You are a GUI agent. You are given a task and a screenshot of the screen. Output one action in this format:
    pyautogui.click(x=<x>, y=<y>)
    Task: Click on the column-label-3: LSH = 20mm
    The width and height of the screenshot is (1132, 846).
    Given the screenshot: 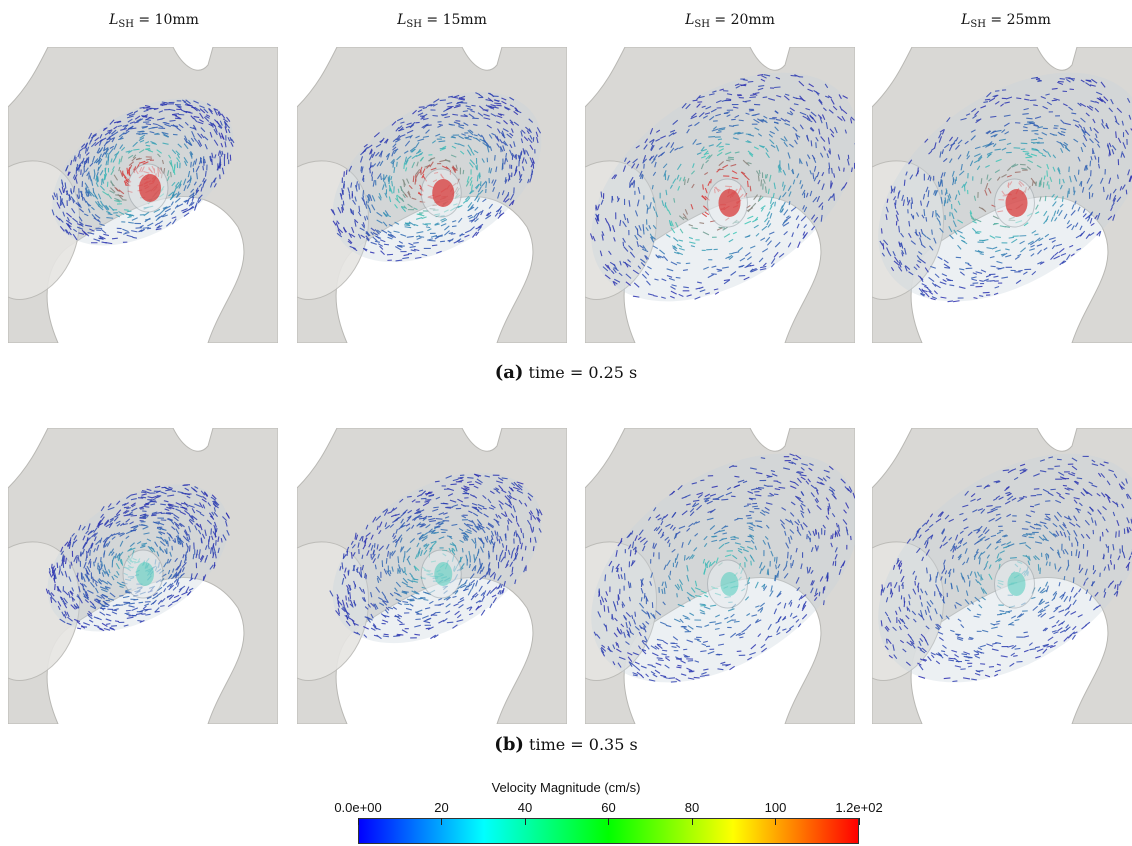 What is the action you would take?
    pyautogui.click(x=730, y=21)
    